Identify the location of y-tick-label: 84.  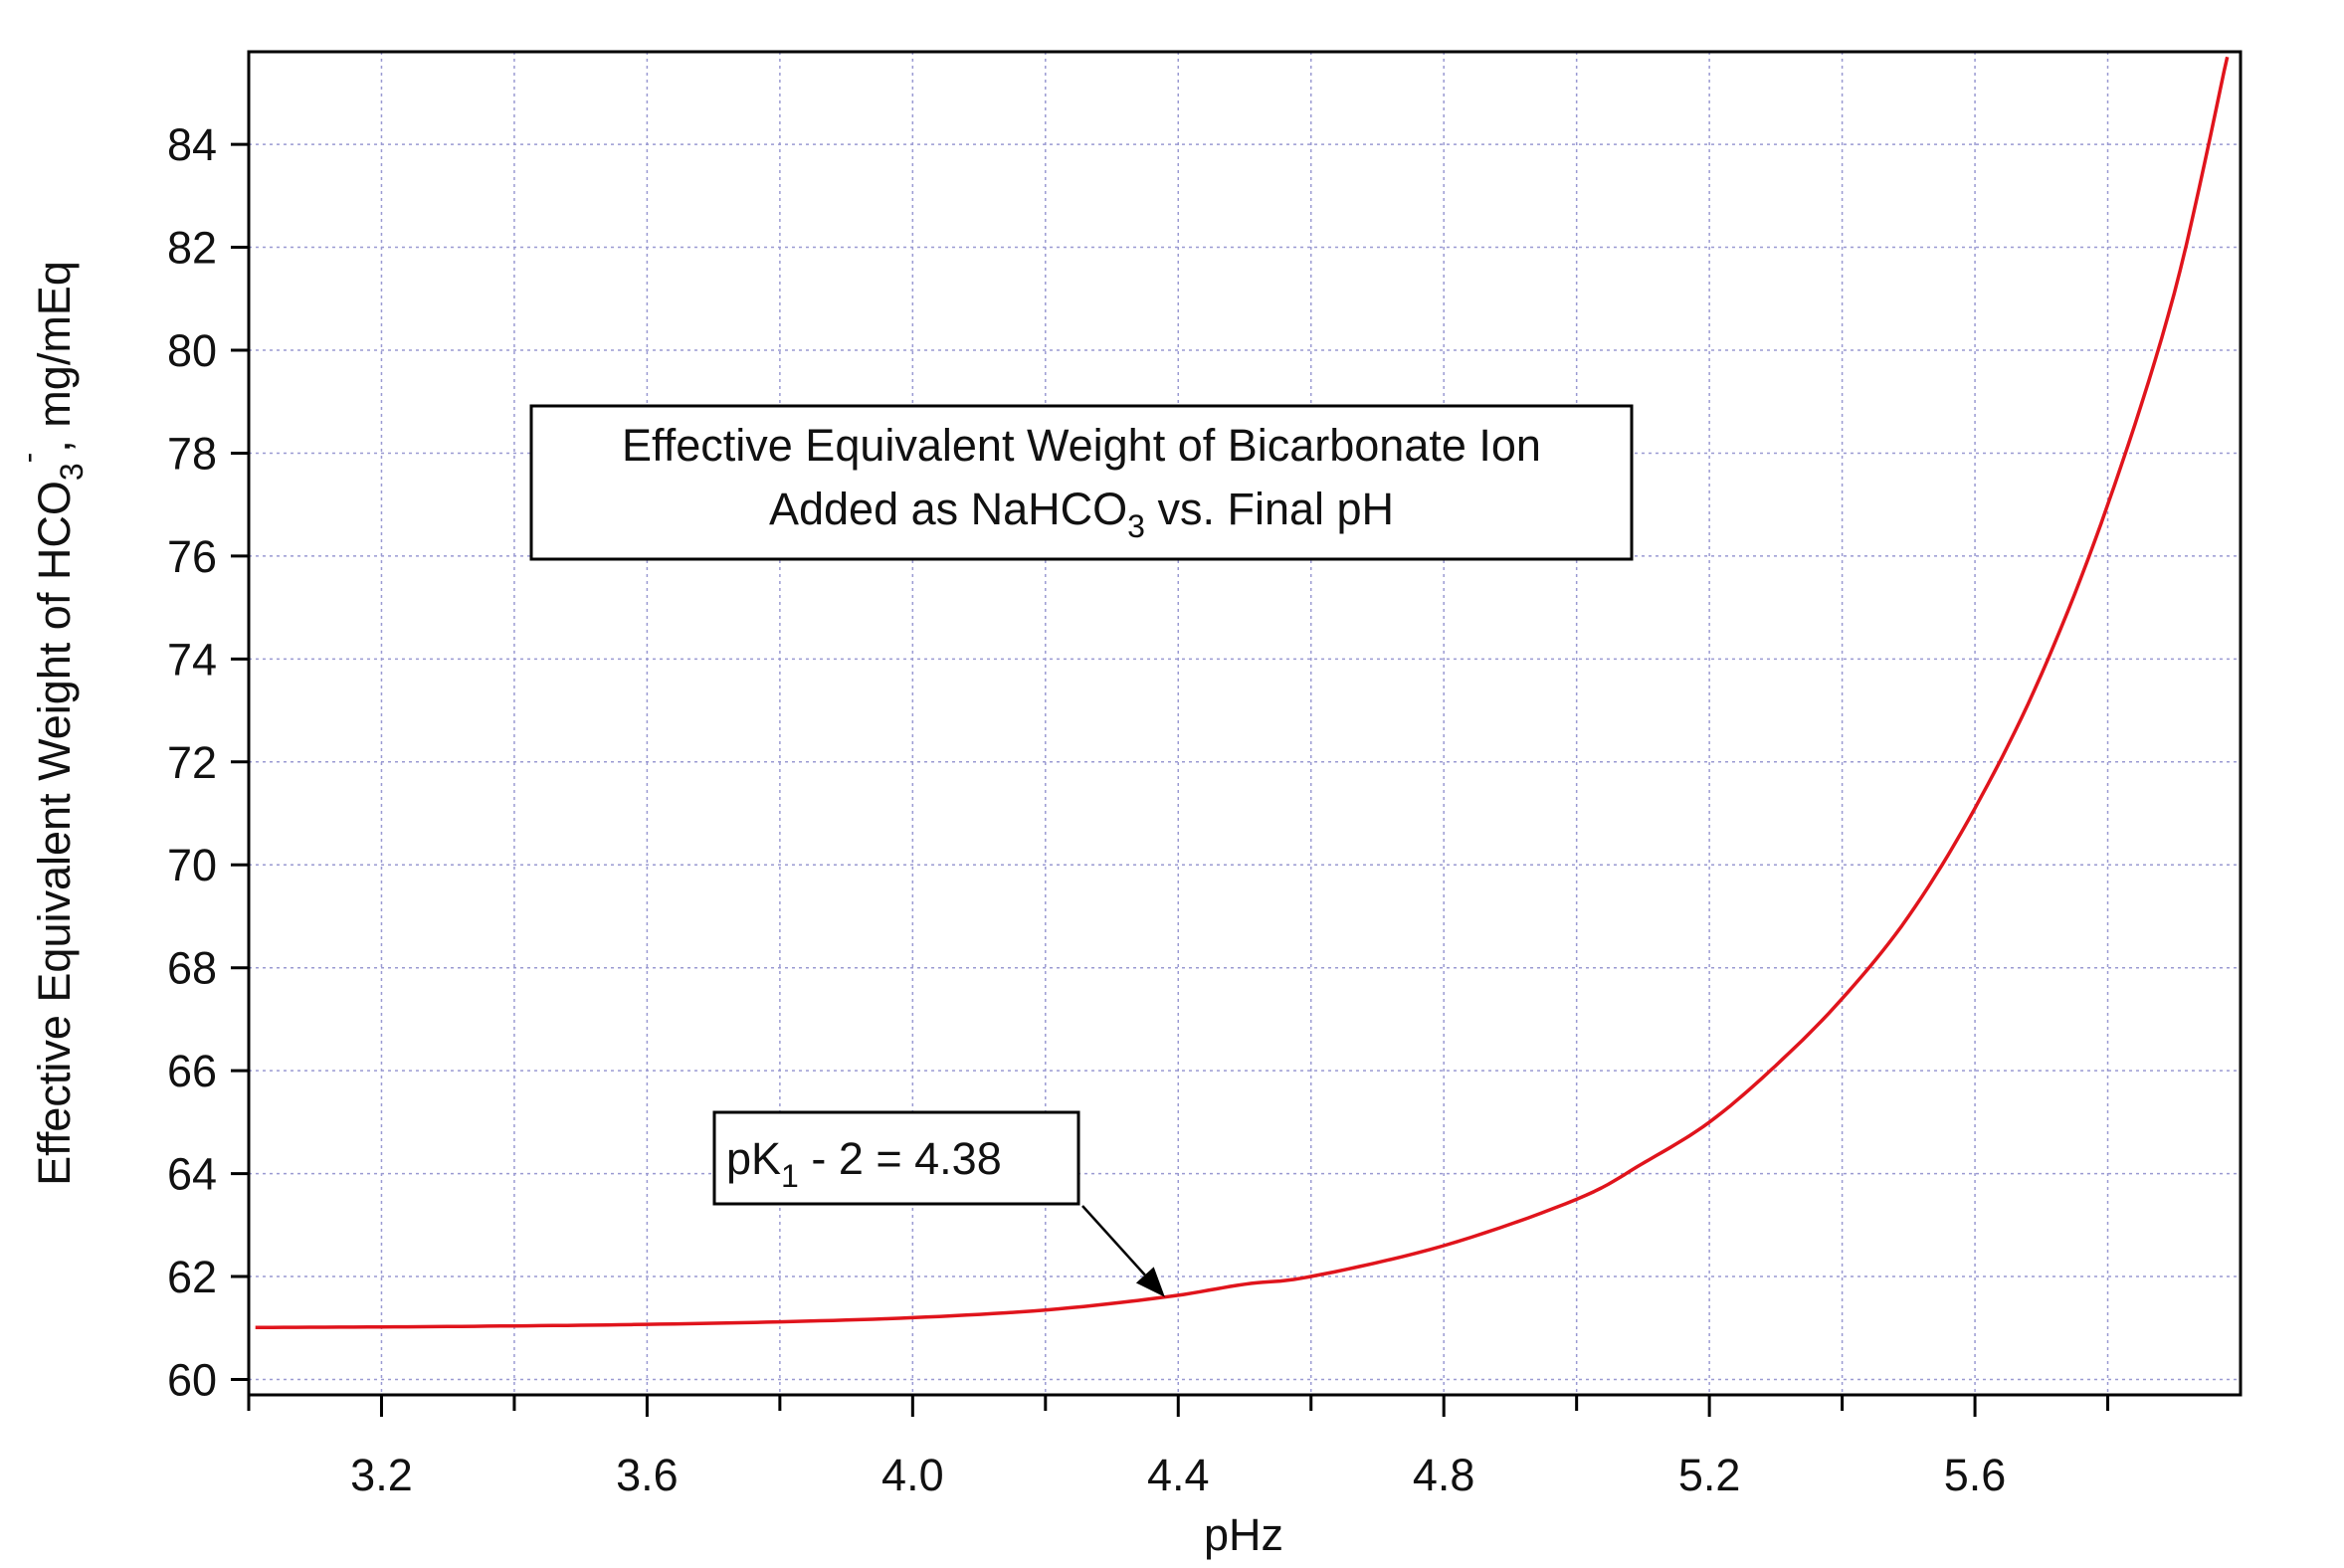
(192, 144).